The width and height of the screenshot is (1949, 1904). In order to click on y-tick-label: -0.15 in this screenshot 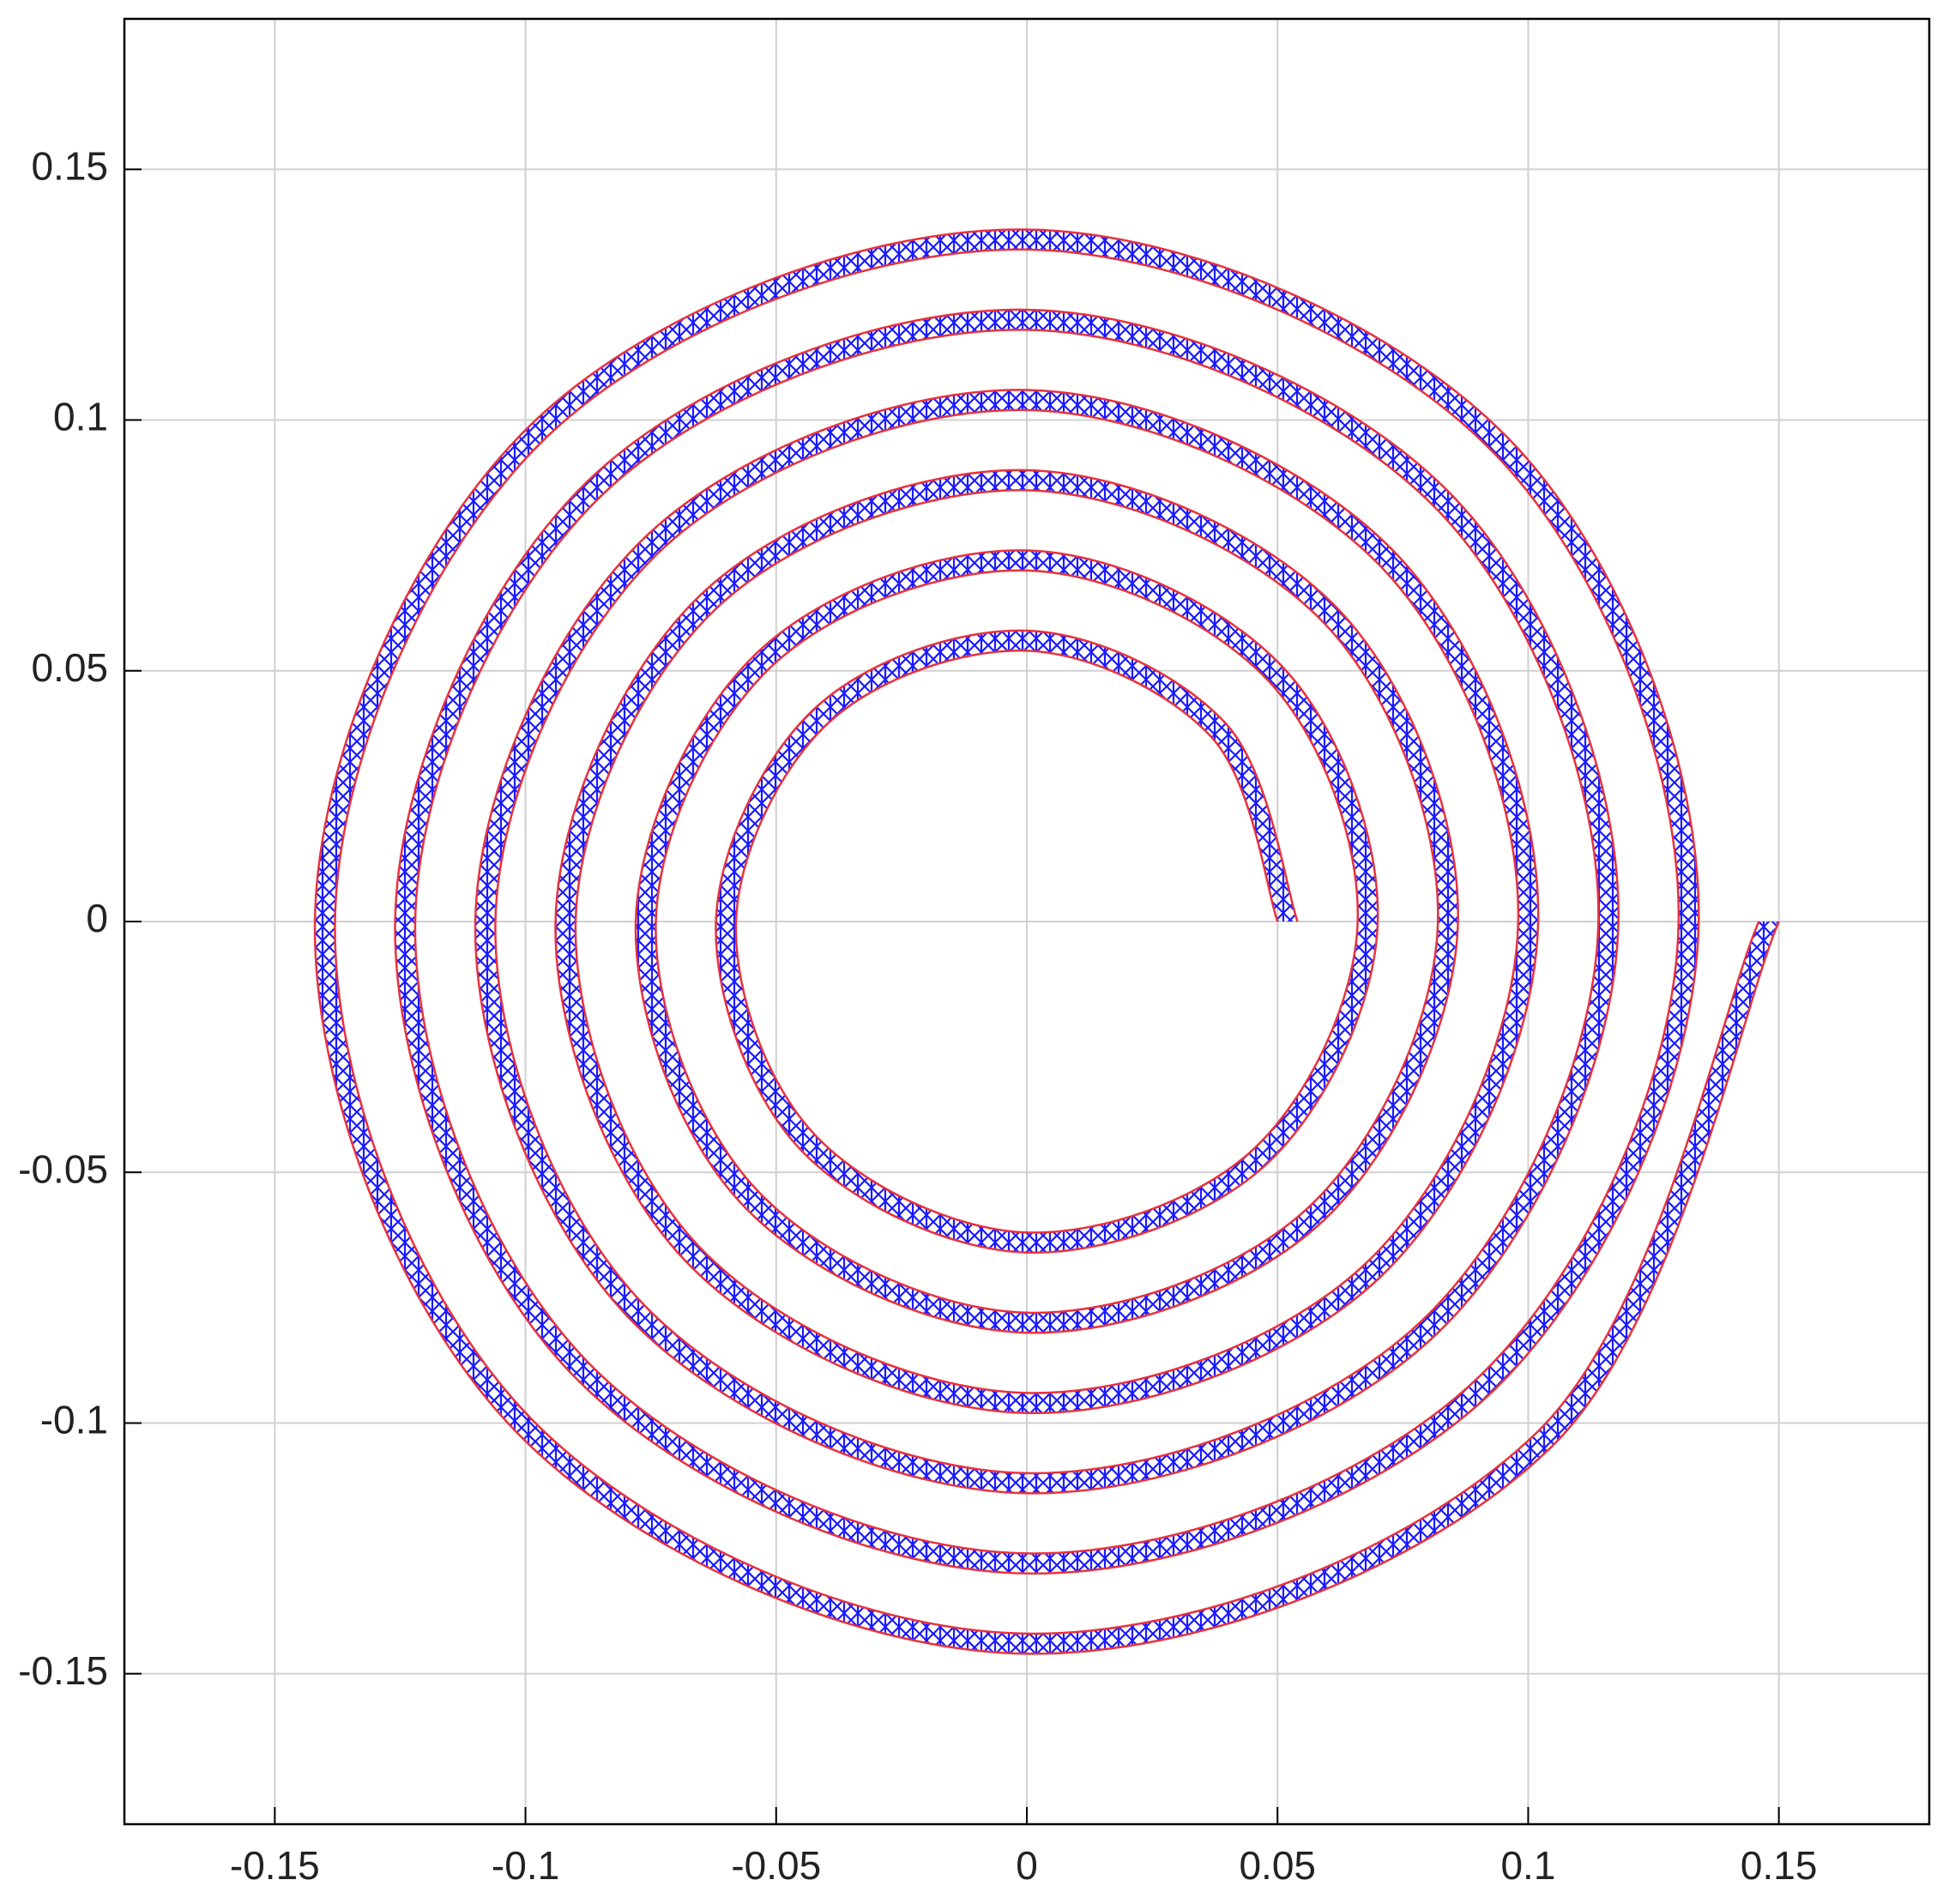, I will do `click(63, 1671)`.